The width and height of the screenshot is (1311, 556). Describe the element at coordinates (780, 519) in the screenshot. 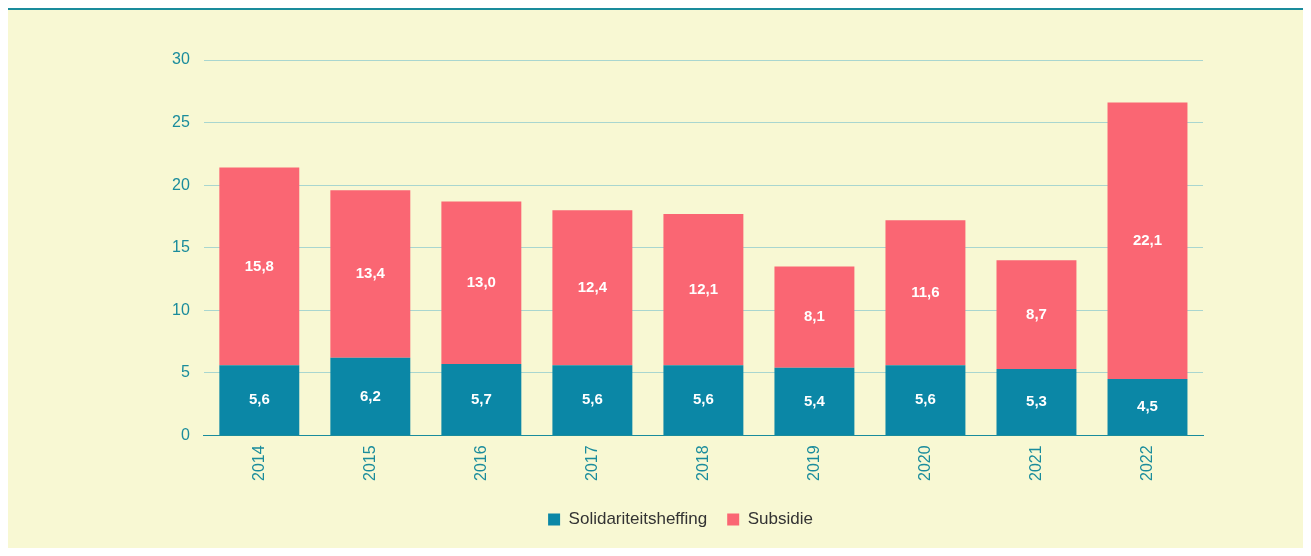

I see `legend-label: Subsidie` at that location.